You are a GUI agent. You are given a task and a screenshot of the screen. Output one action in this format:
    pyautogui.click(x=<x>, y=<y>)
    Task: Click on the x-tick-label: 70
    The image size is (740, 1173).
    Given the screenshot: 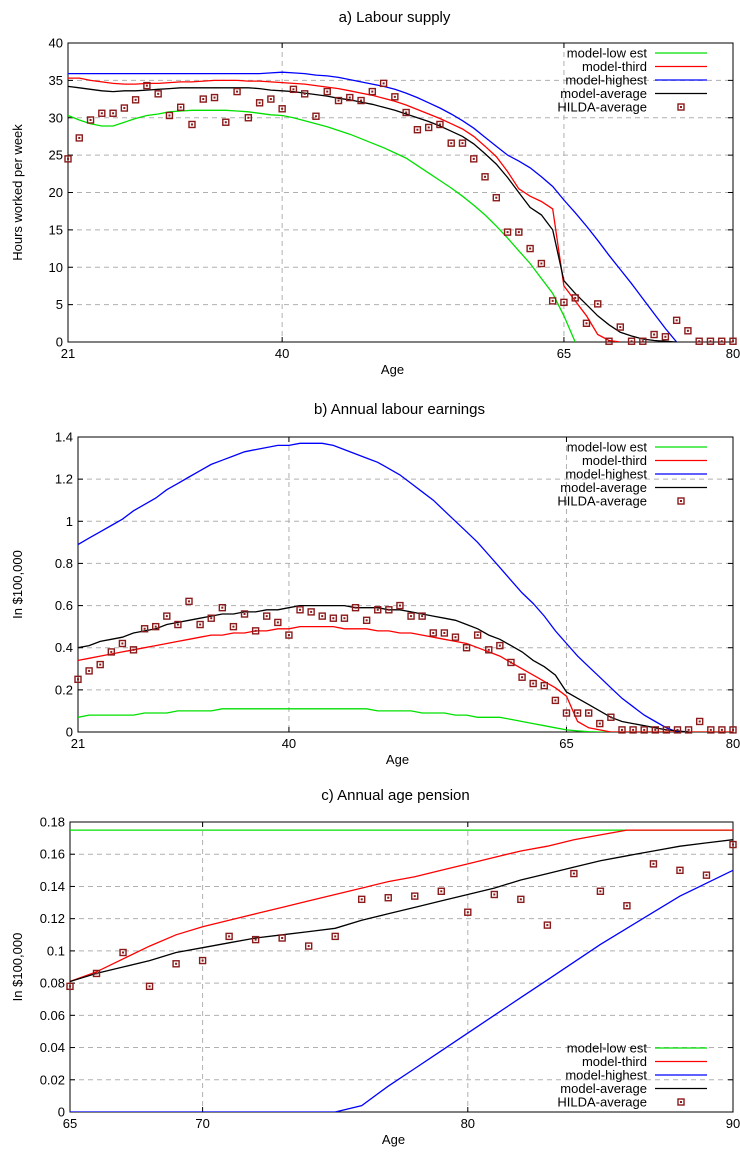 What is the action you would take?
    pyautogui.click(x=202, y=1123)
    